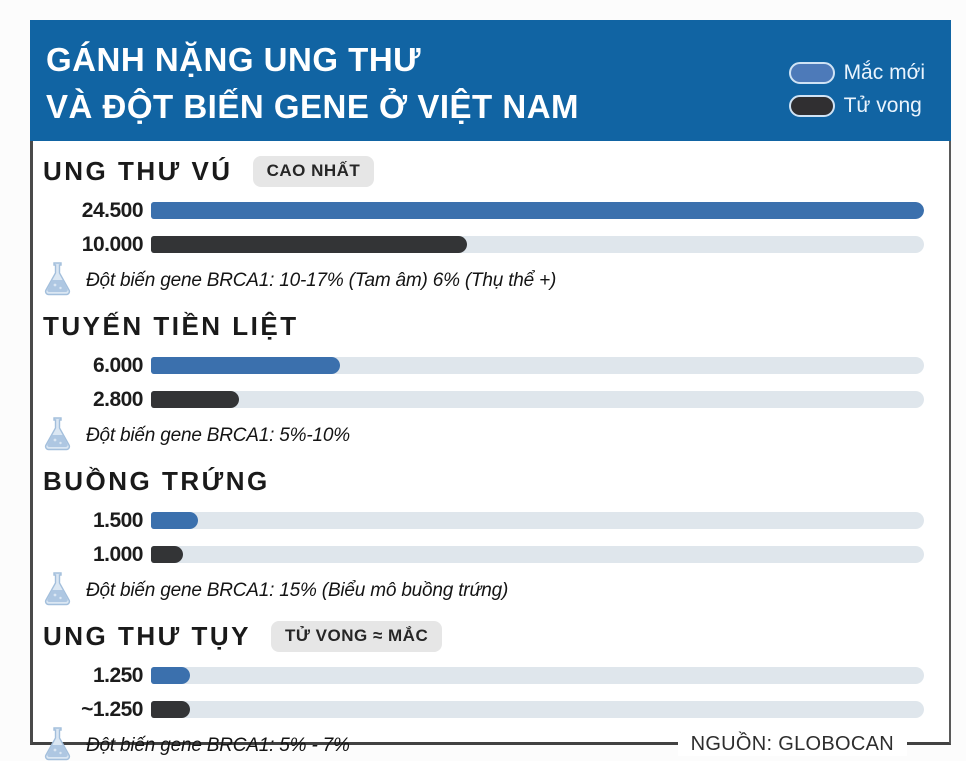  What do you see at coordinates (811, 72) in the screenshot?
I see `new-cases-swatch-icon` at bounding box center [811, 72].